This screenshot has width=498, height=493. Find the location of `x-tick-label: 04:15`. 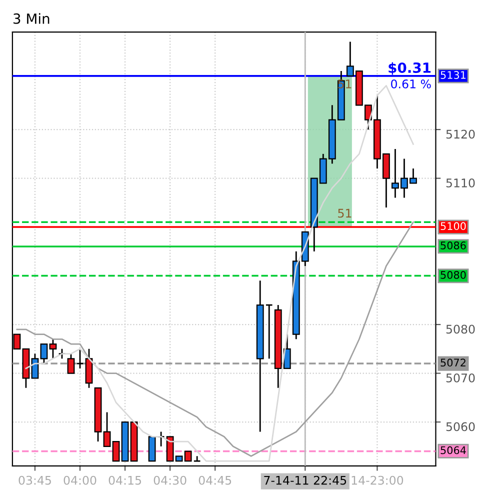

x-tick-label: 04:15 is located at coordinates (125, 480).